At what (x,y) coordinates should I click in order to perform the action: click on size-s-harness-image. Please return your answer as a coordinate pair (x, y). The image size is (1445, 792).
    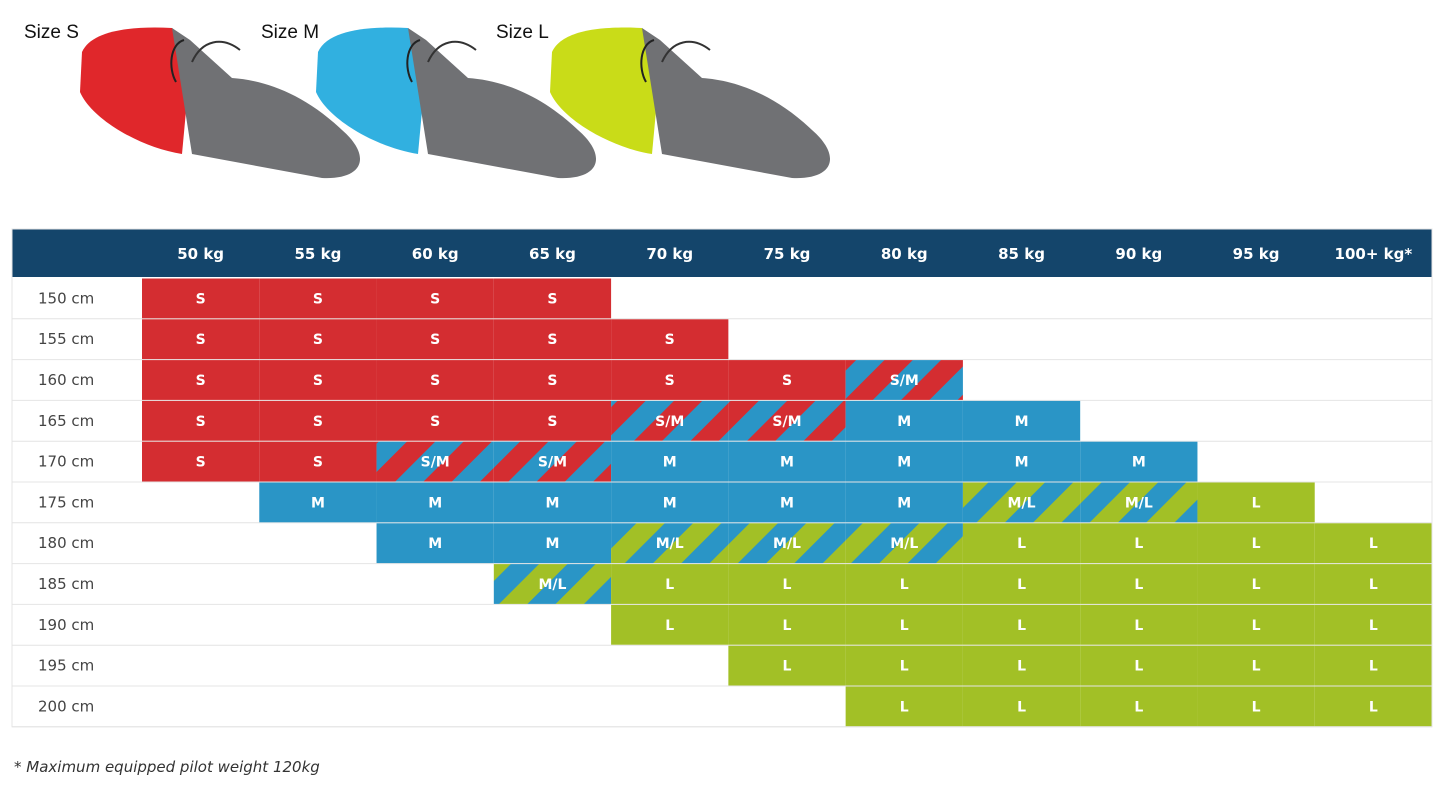
    Looking at the image, I should click on (220, 103).